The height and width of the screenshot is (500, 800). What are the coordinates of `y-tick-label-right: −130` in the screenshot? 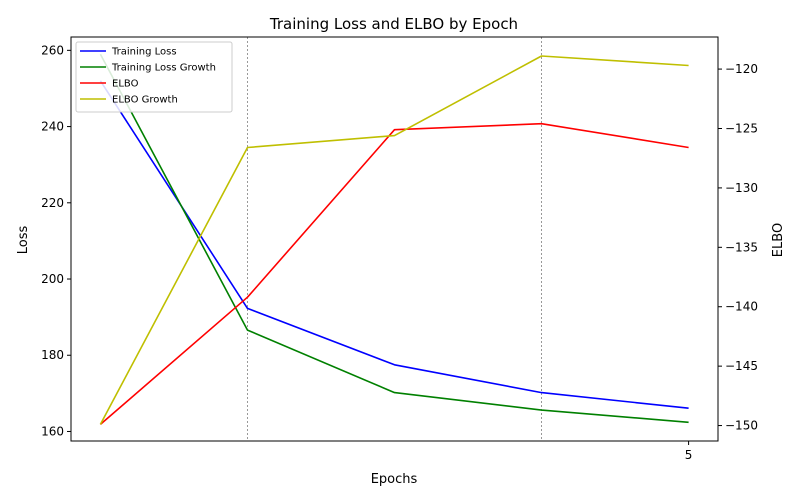 It's located at (741, 188).